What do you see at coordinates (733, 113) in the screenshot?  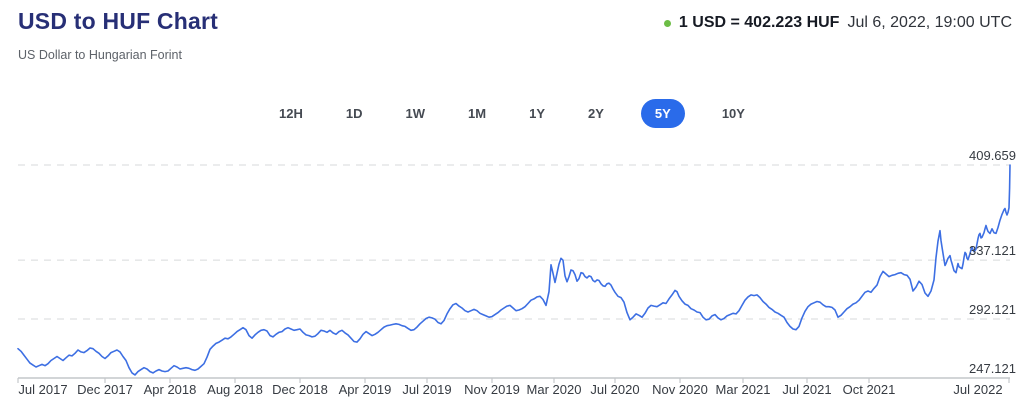 I see `range-button-10y: 10Y` at bounding box center [733, 113].